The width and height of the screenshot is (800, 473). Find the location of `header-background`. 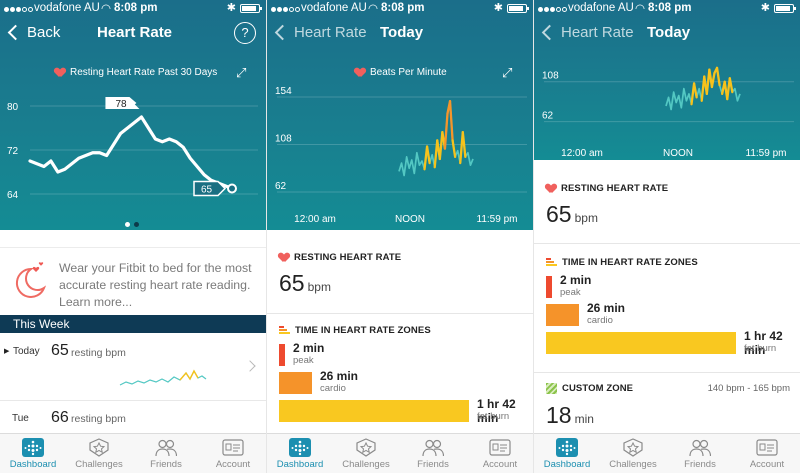

header-background is located at coordinates (667, 80).